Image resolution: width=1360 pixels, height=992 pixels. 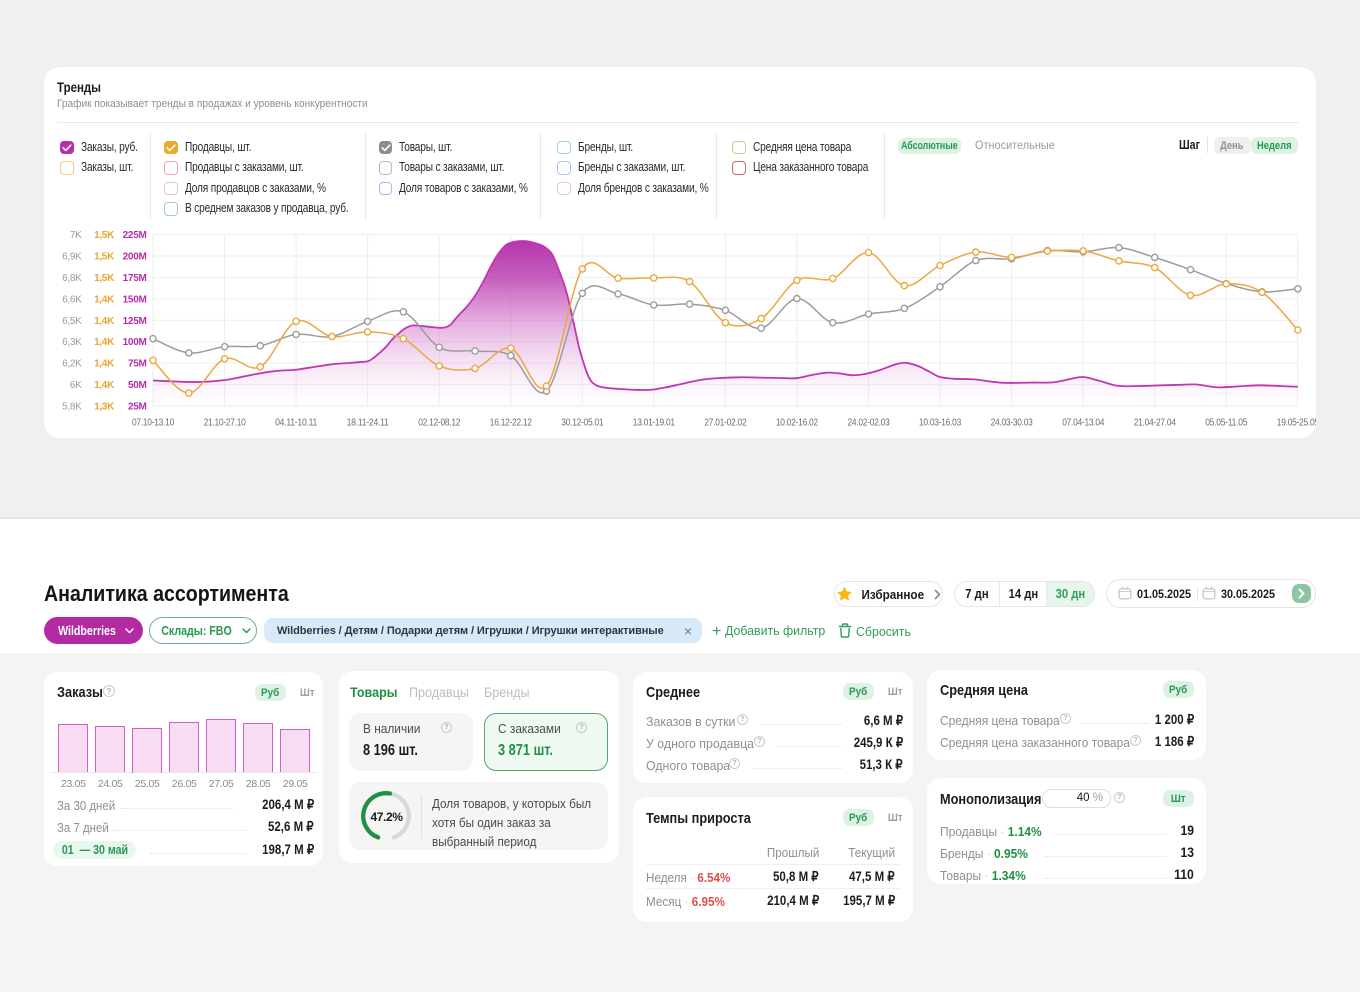 What do you see at coordinates (137, 364) in the screenshot?
I see `svg-text: 75M` at bounding box center [137, 364].